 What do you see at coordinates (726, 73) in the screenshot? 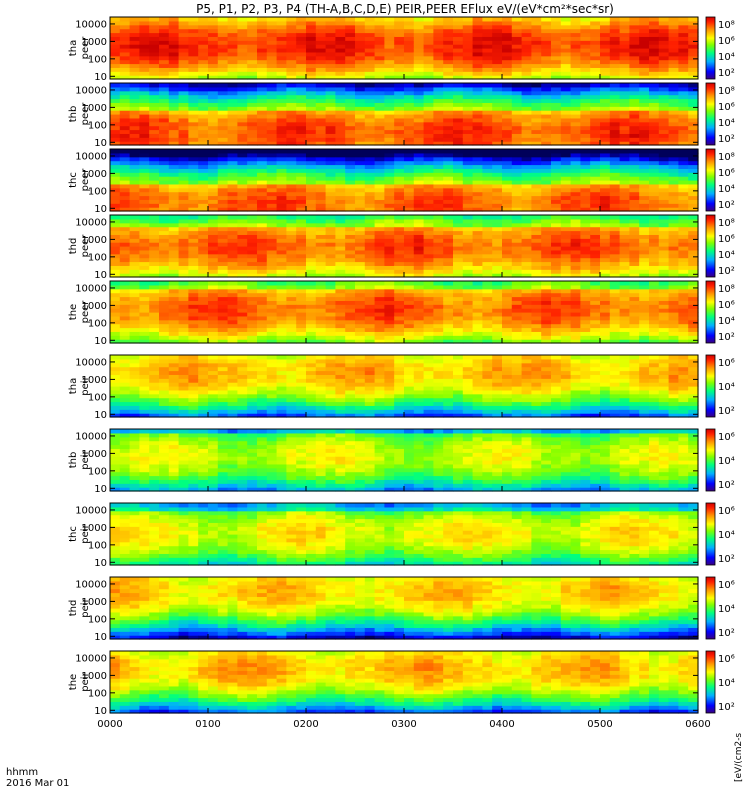
I see `colorbar-tick-label: 10²` at bounding box center [726, 73].